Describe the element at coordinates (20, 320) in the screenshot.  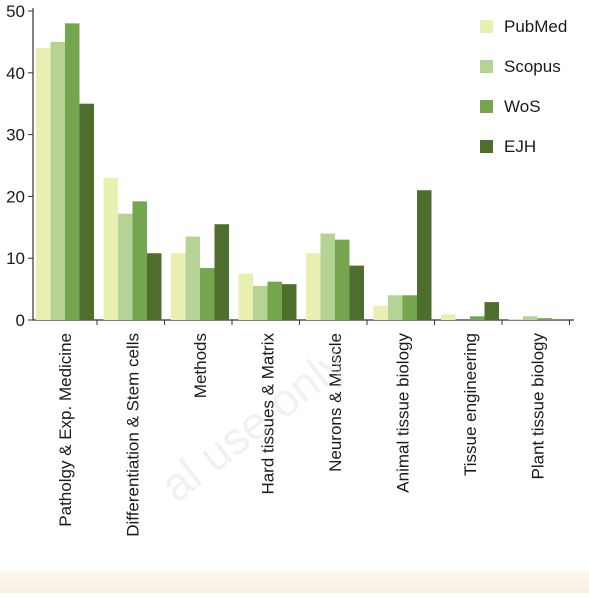
I see `y-tick-label: 0` at that location.